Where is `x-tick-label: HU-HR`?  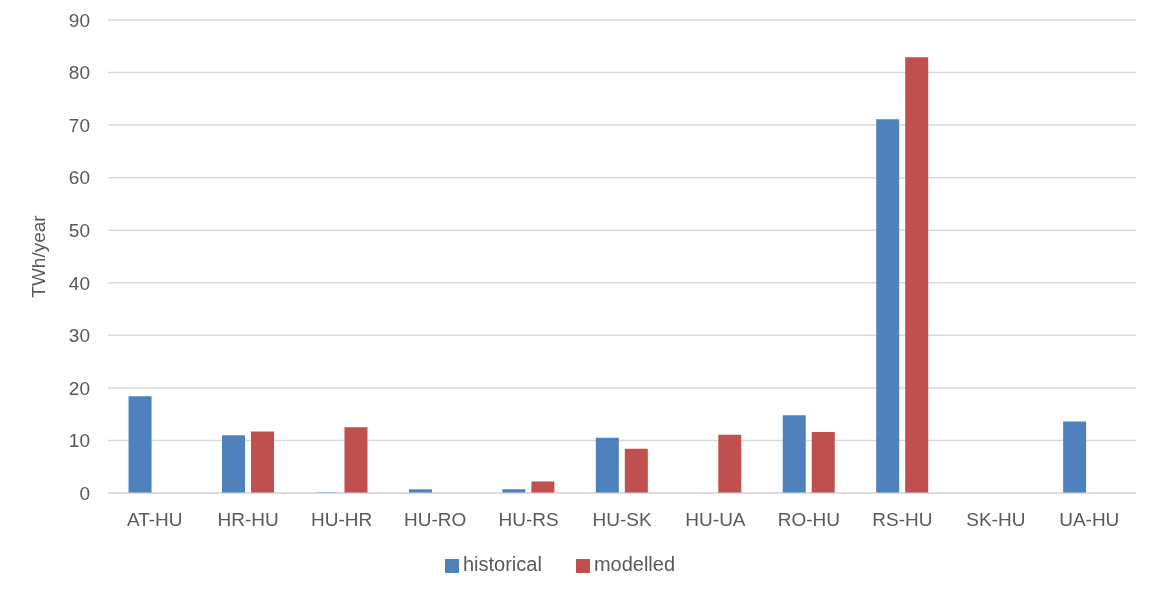
x-tick-label: HU-HR is located at coordinates (342, 520).